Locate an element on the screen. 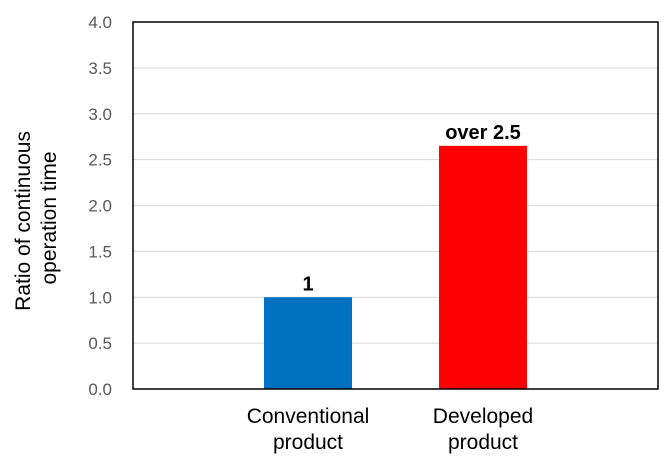 The height and width of the screenshot is (462, 670). y-tick-label: 1.0 is located at coordinates (100, 297).